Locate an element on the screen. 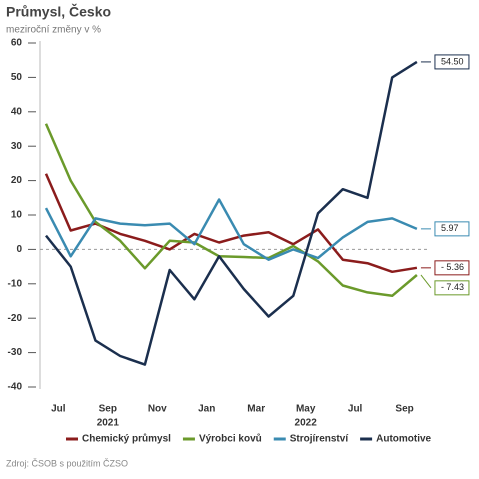 Image resolution: width=479 pixels, height=479 pixels. y-tick-label: 40 is located at coordinates (17, 111).